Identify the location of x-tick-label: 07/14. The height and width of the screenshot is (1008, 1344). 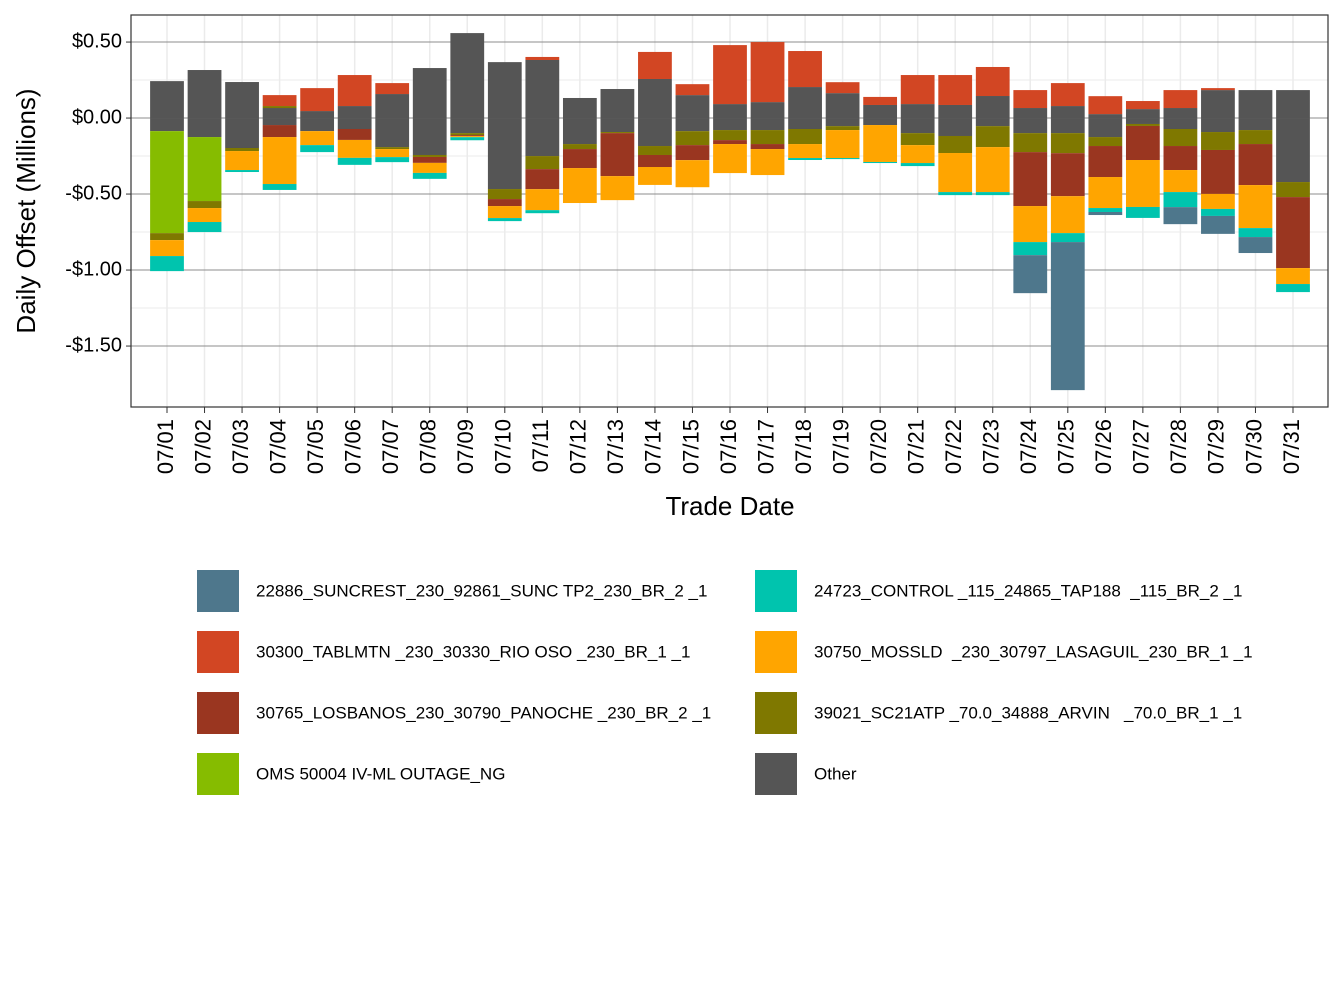
(653, 446).